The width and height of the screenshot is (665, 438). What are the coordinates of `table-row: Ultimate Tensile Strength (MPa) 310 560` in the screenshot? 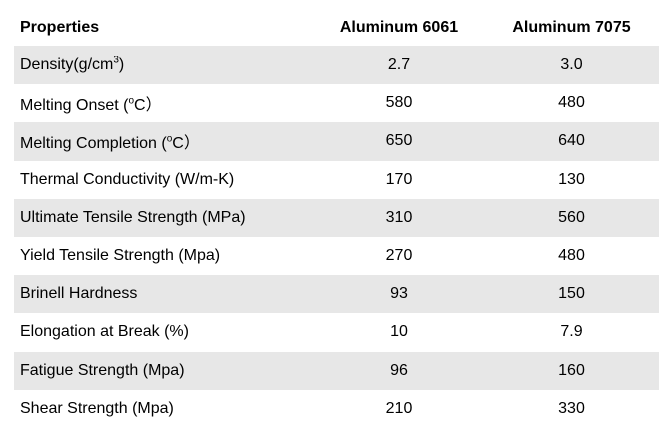 It's located at (336, 217).